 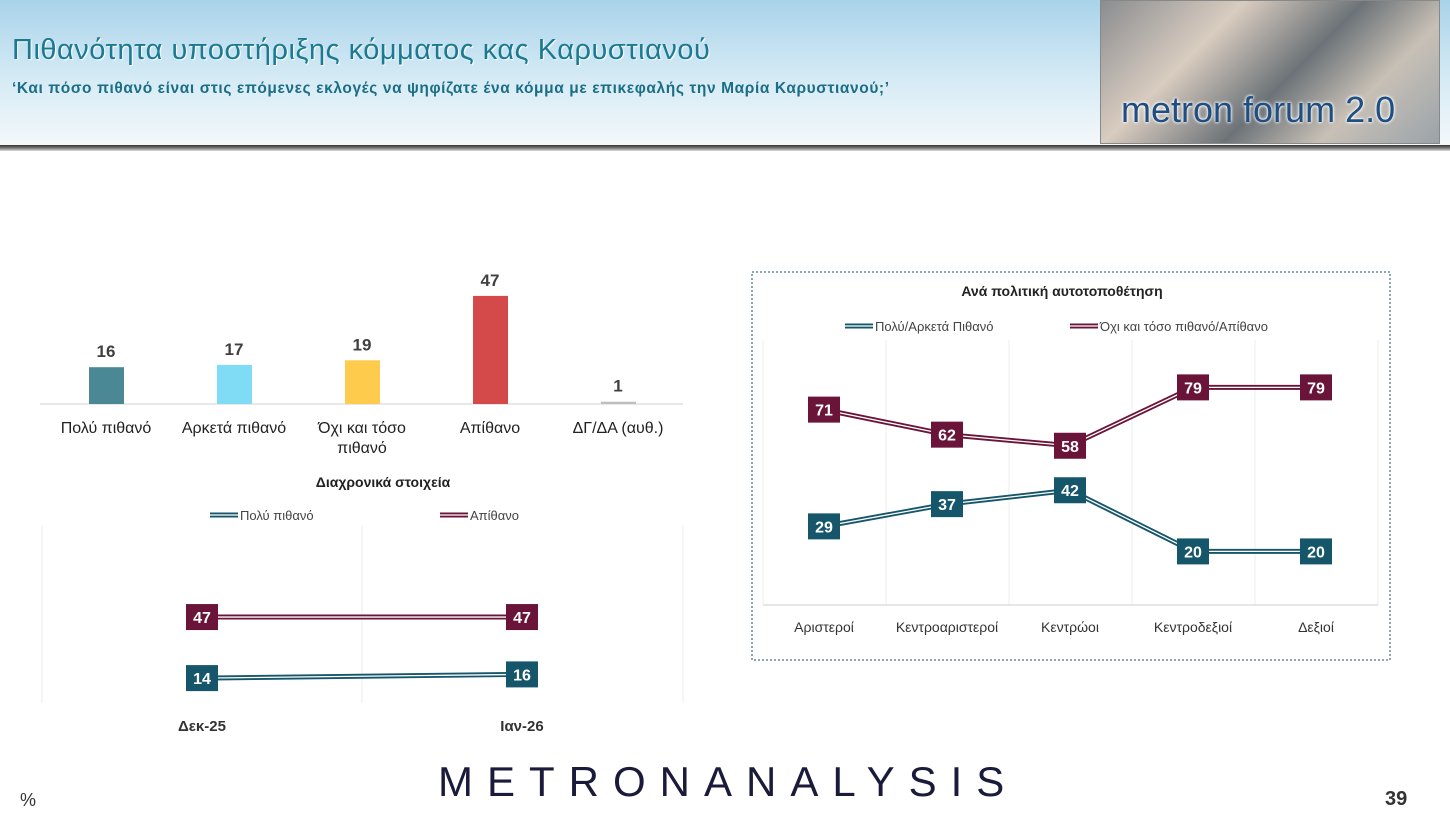 What do you see at coordinates (1070, 627) in the screenshot?
I see `x-tick-label: Κεντρώοι` at bounding box center [1070, 627].